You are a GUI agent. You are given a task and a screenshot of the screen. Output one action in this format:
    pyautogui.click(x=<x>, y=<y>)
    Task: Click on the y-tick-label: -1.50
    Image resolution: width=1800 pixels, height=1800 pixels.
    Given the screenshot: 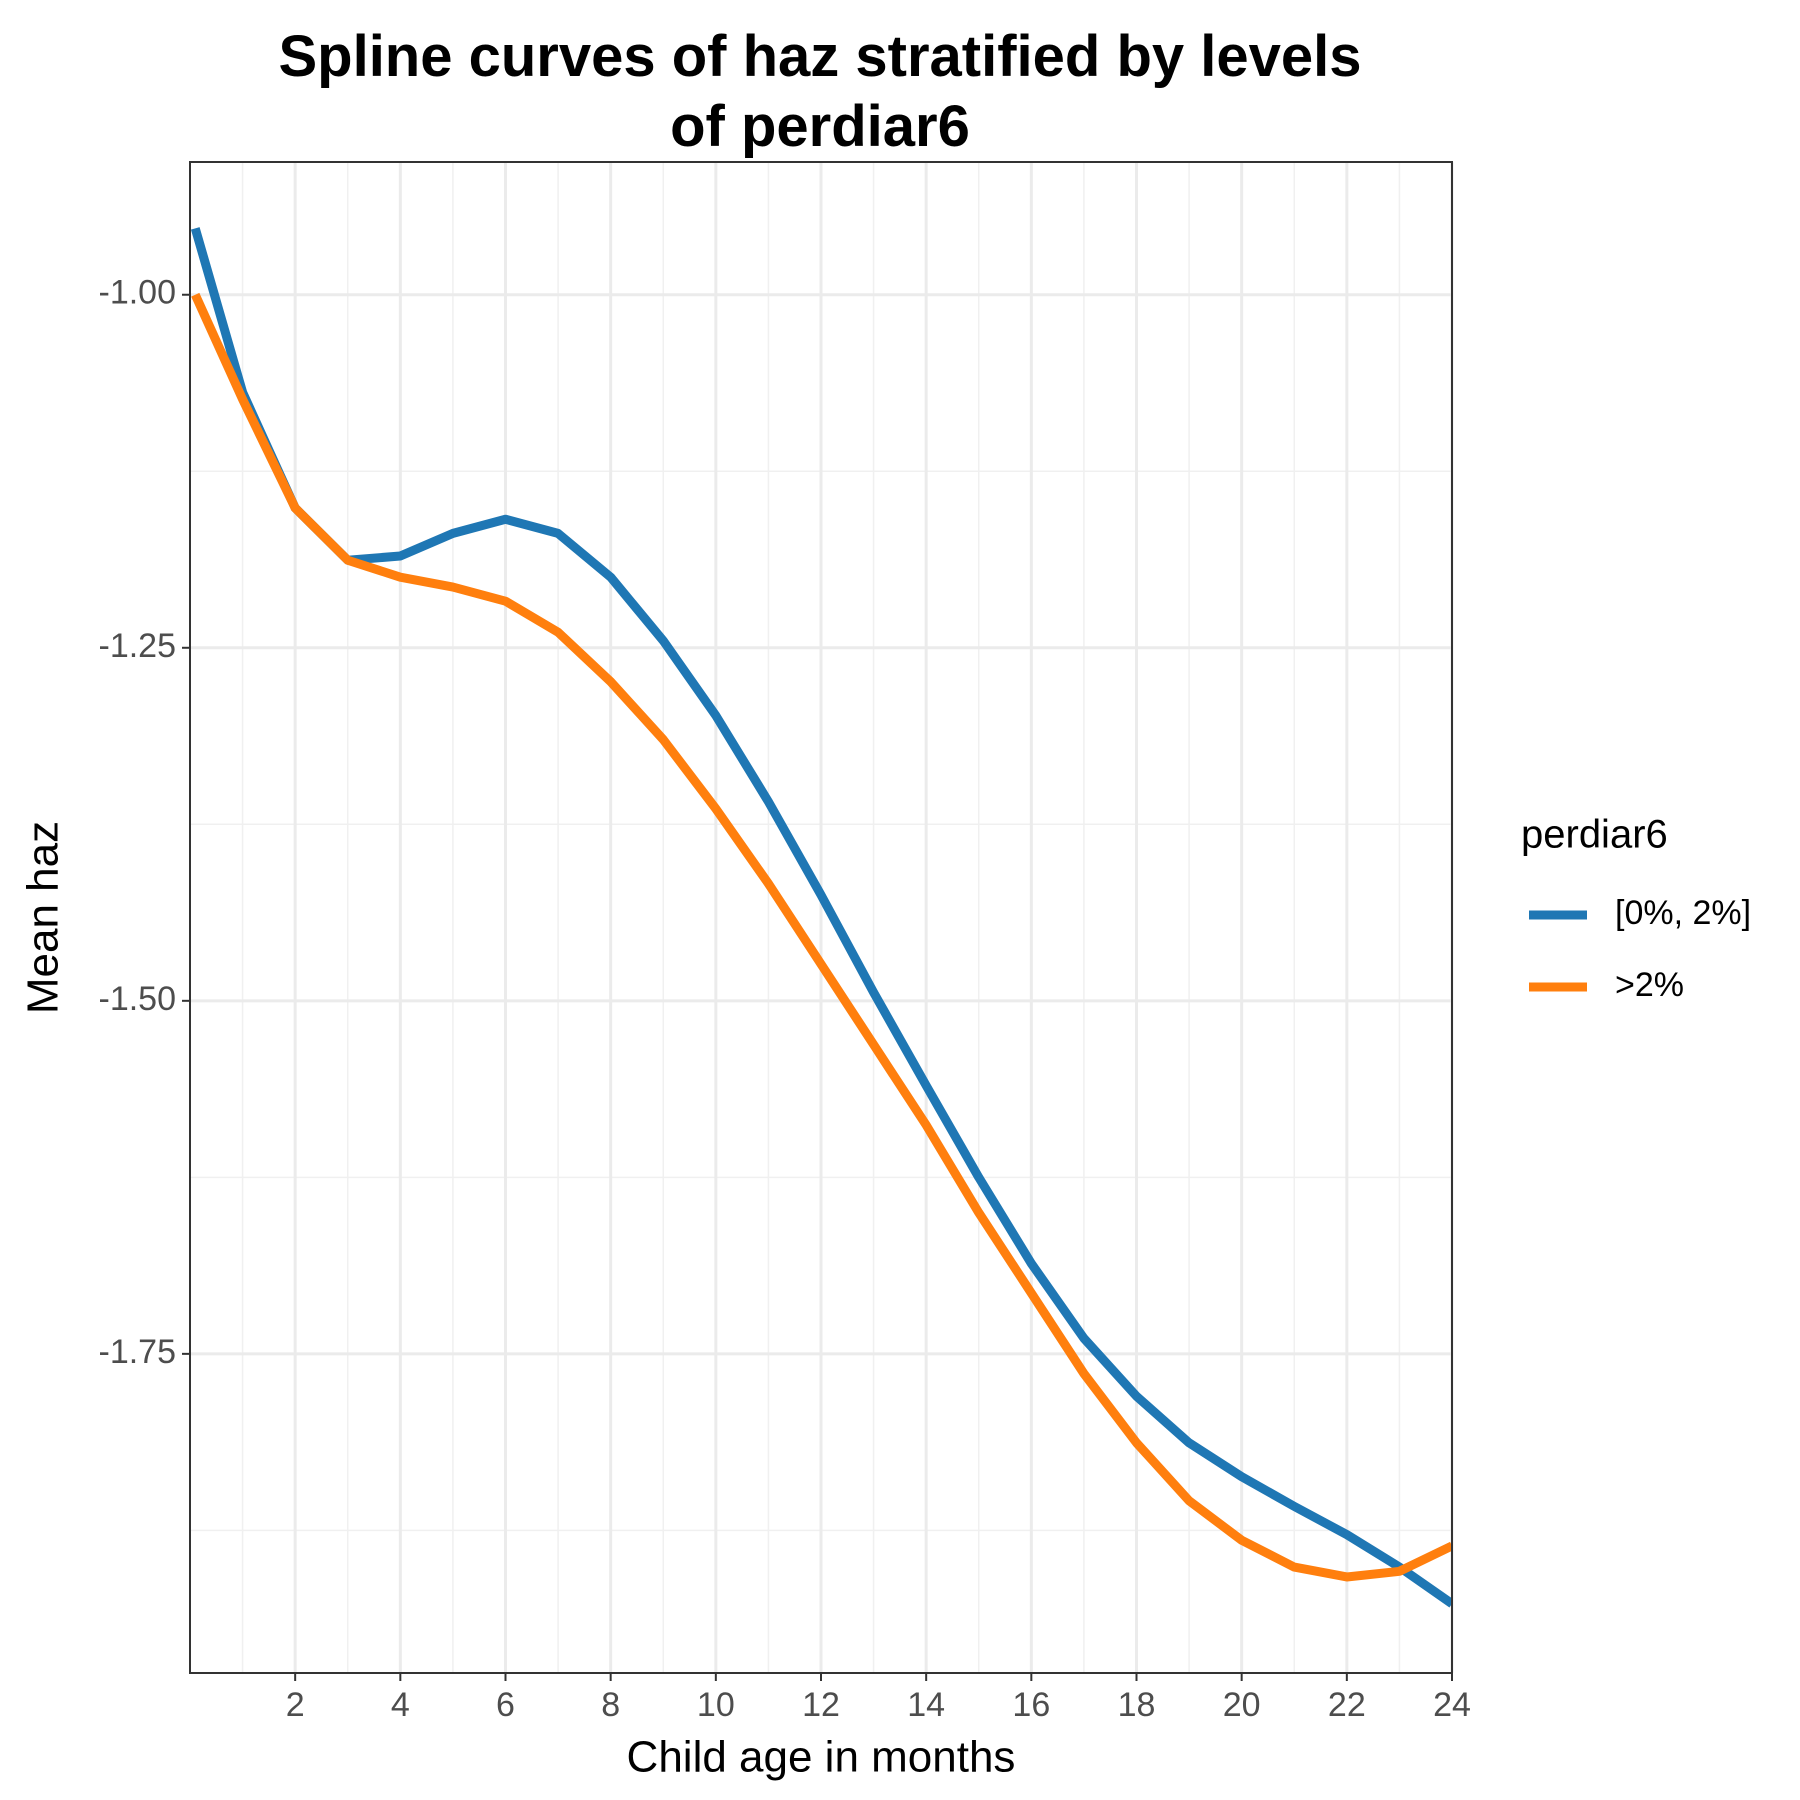 What is the action you would take?
    pyautogui.click(x=138, y=999)
    